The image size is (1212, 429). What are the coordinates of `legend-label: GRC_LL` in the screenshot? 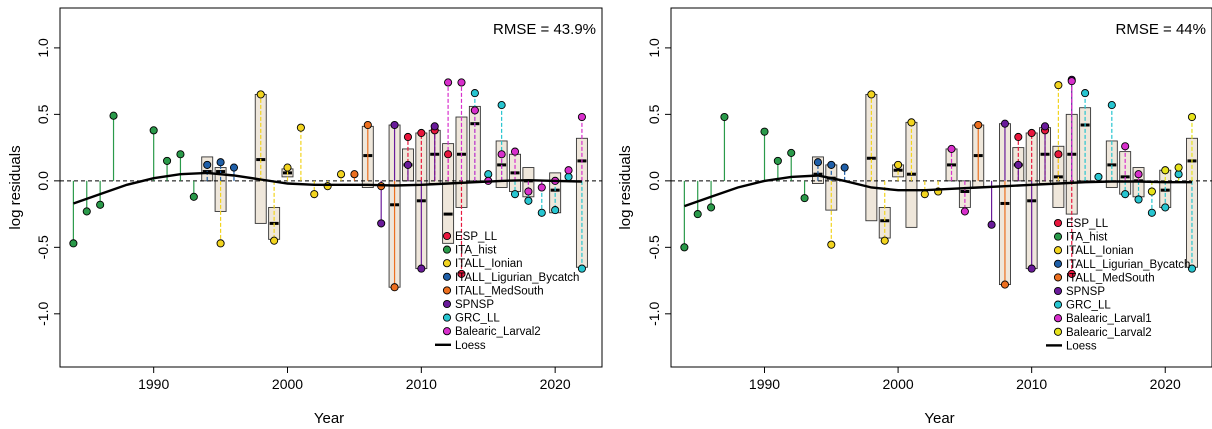 It's located at (477, 319).